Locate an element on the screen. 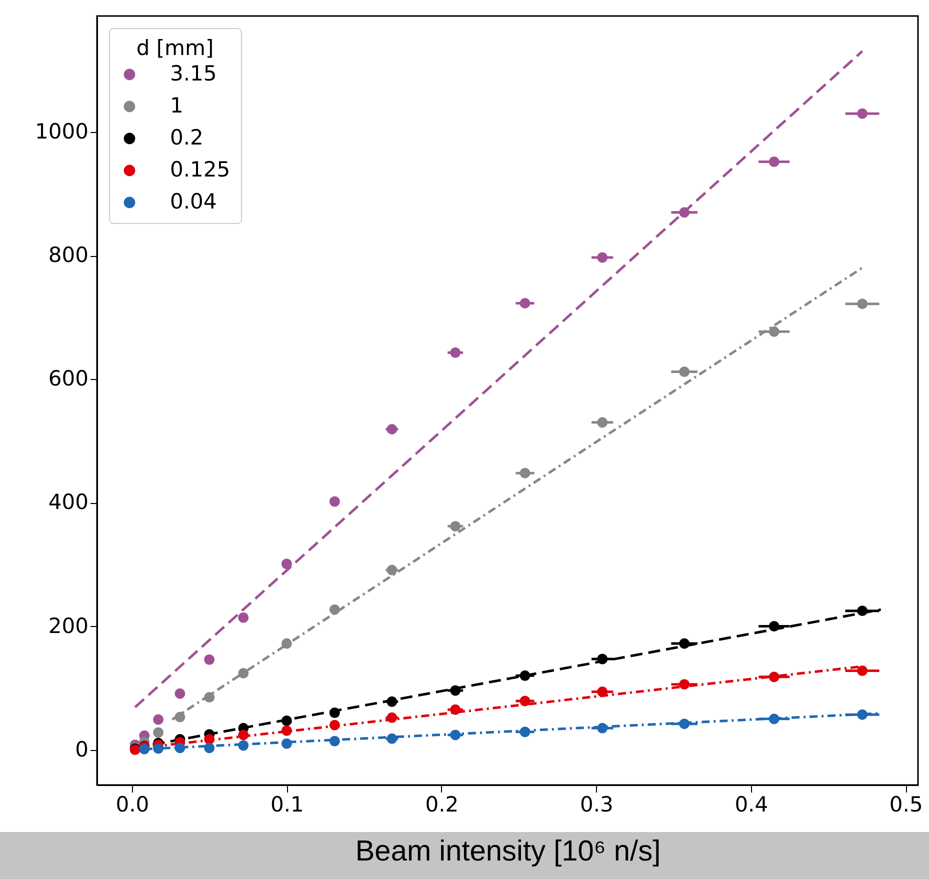 The image size is (929, 879). y-tick-label: 800 is located at coordinates (68, 255).